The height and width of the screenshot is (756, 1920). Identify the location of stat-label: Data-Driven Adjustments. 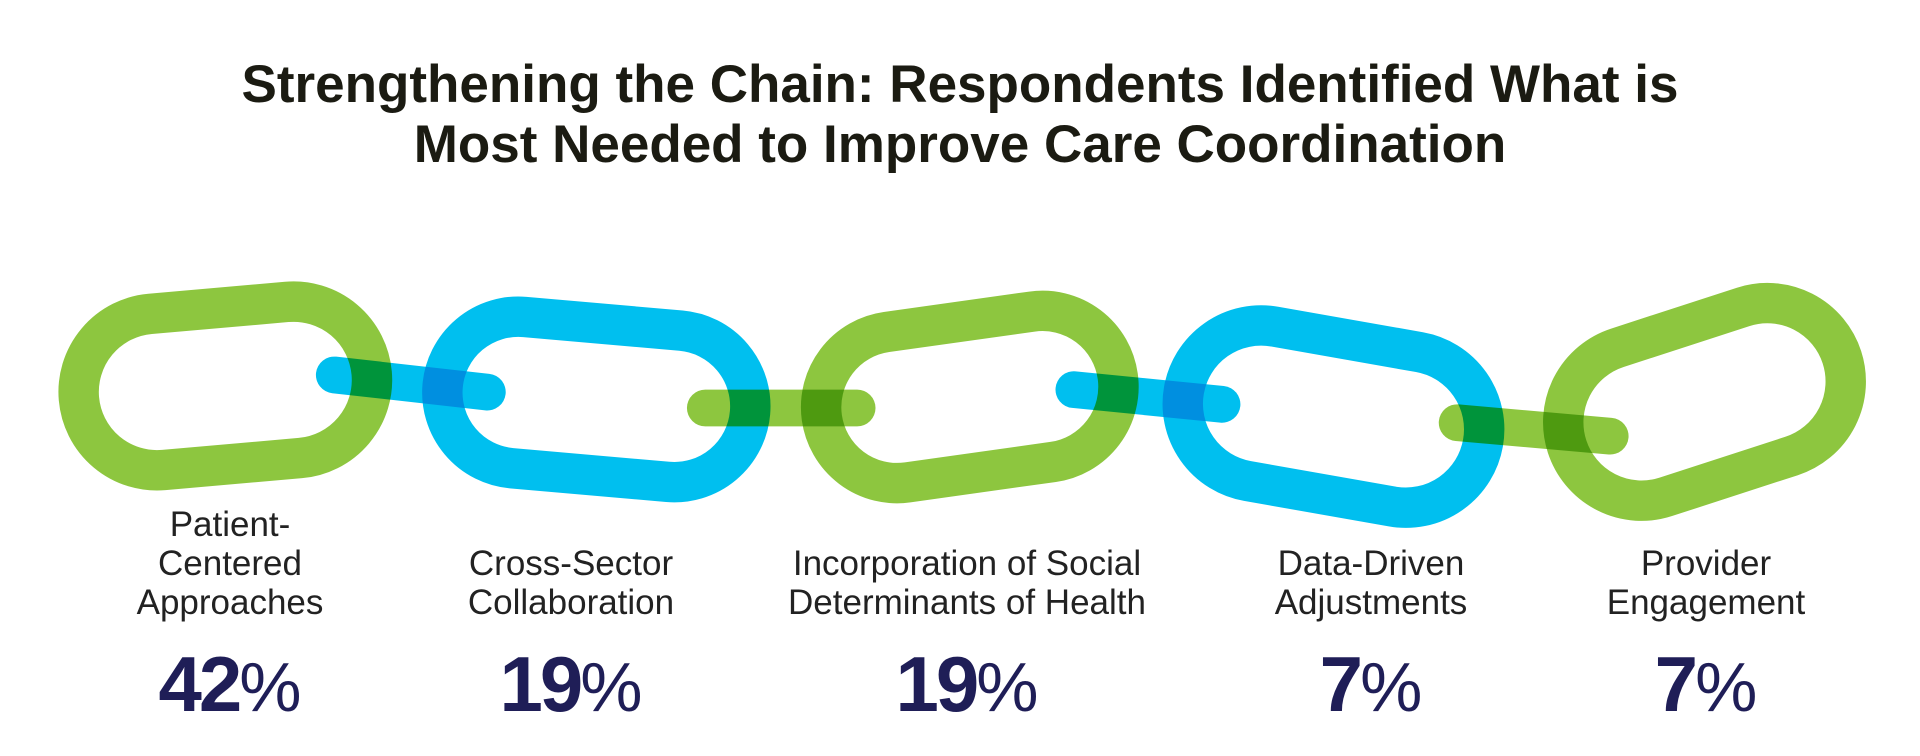
(1371, 563).